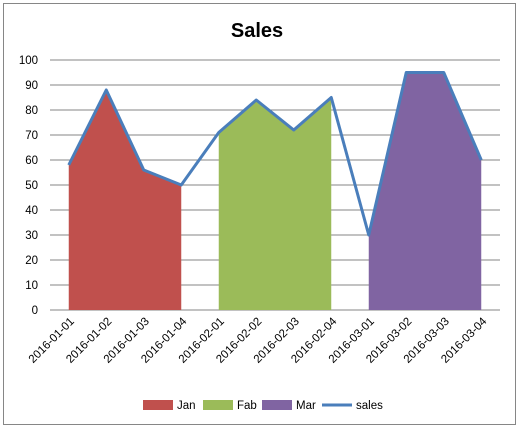 This screenshot has height=430, width=521. Describe the element at coordinates (257, 31) in the screenshot. I see `chart-title: Sales` at that location.